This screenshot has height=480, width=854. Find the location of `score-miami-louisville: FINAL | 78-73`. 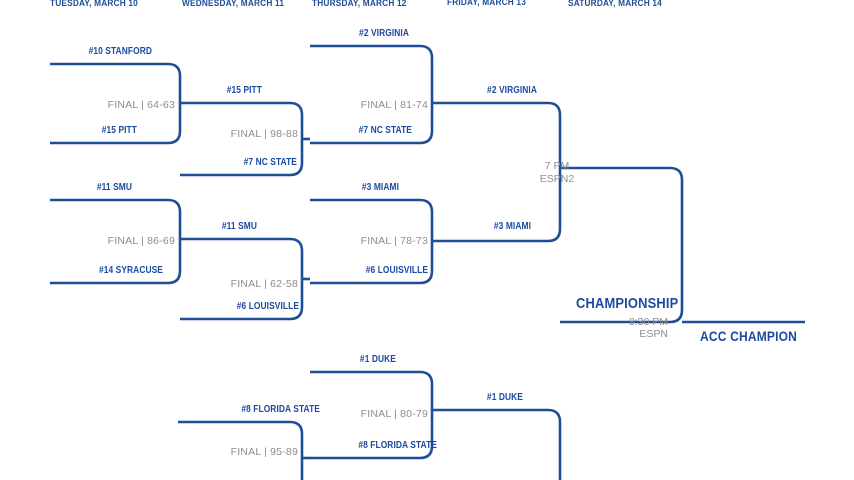

score-miami-louisville: FINAL | 78-73 is located at coordinates (394, 241).